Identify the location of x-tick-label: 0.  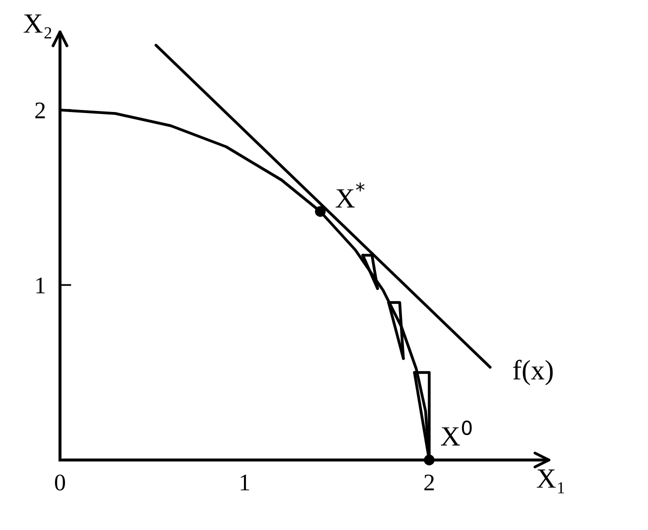
(60, 482).